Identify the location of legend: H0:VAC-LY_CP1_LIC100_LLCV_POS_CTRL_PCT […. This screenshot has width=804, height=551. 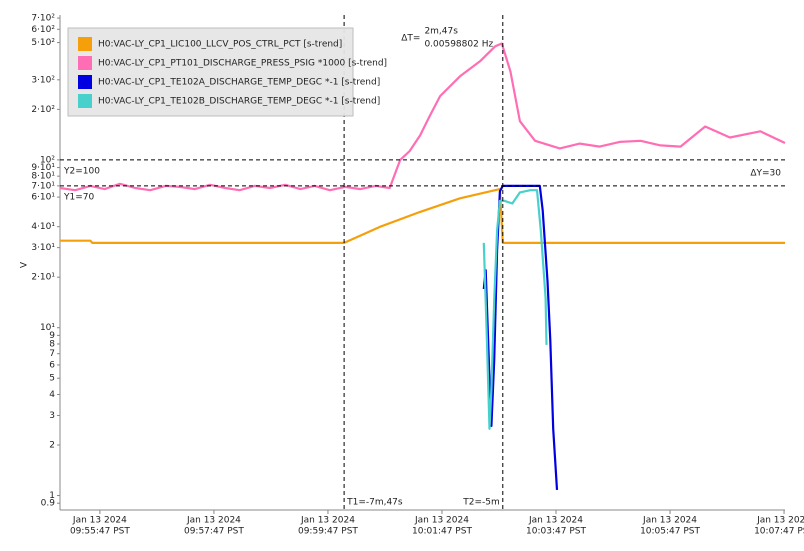
(227, 72).